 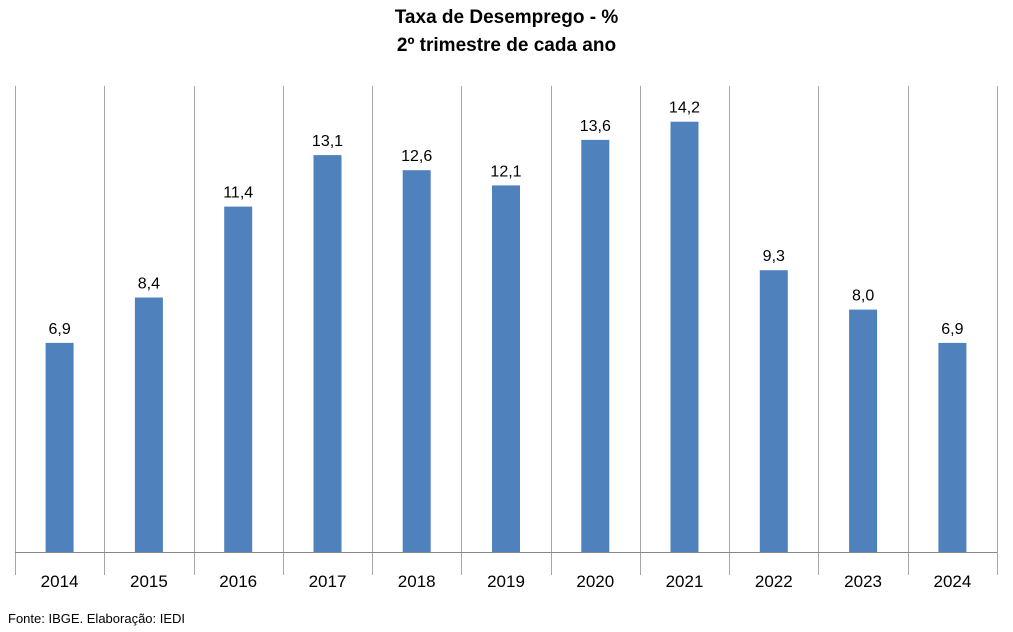 I want to click on chart-subtitle: 2º trimestre de cada ano, so click(x=506, y=45).